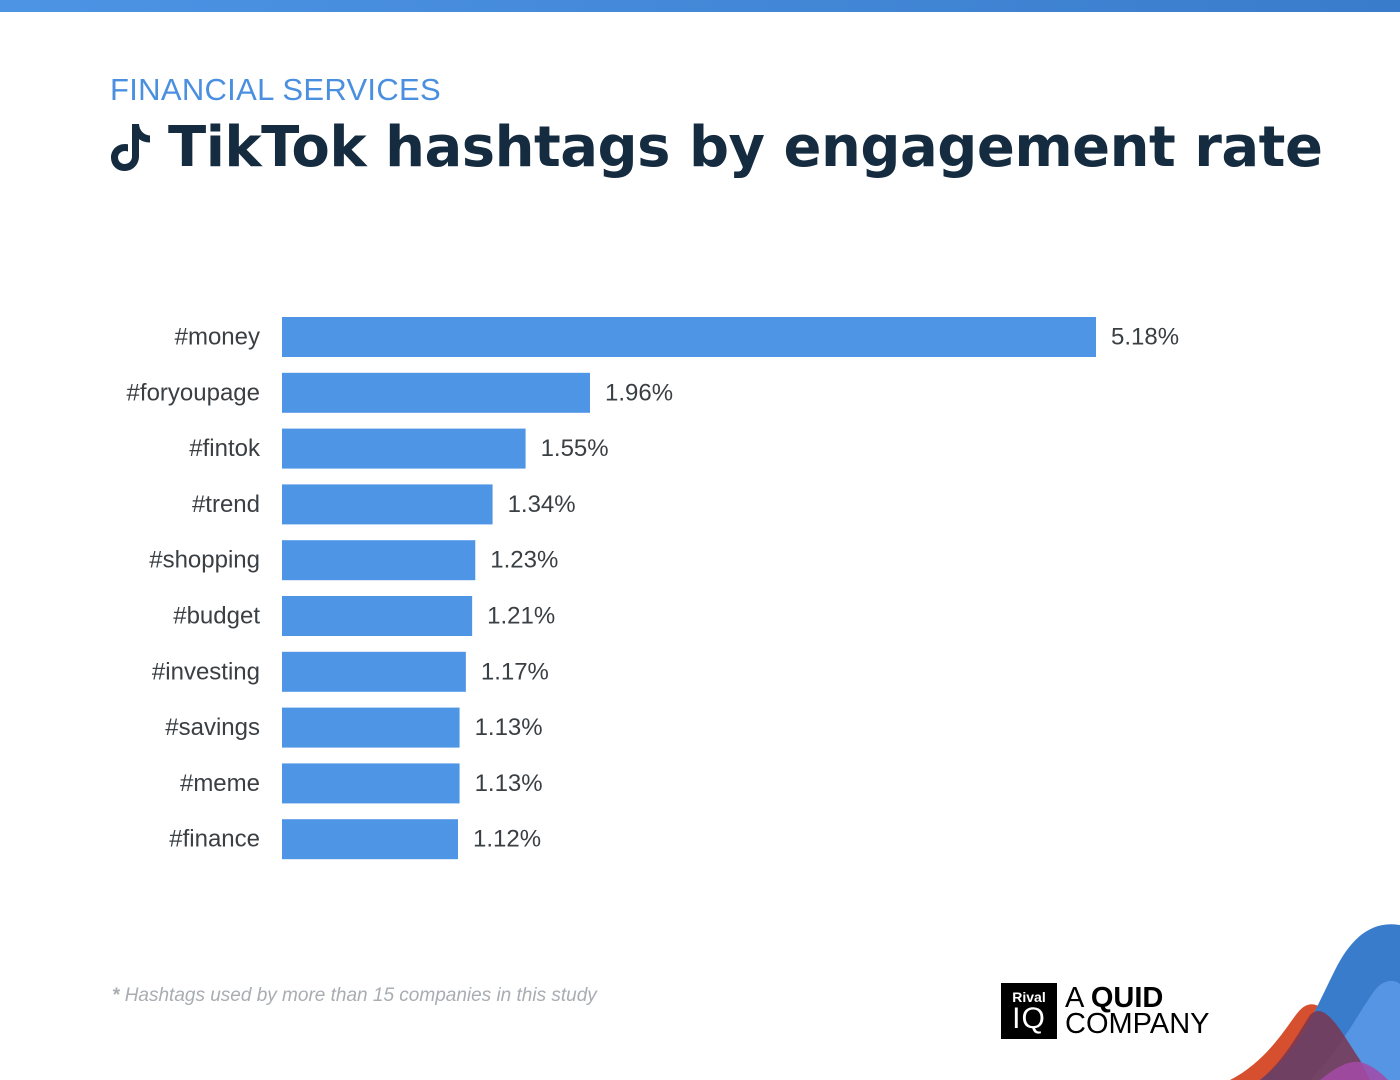 This screenshot has height=1080, width=1400. What do you see at coordinates (116, 995) in the screenshot?
I see `footnote-star: *` at bounding box center [116, 995].